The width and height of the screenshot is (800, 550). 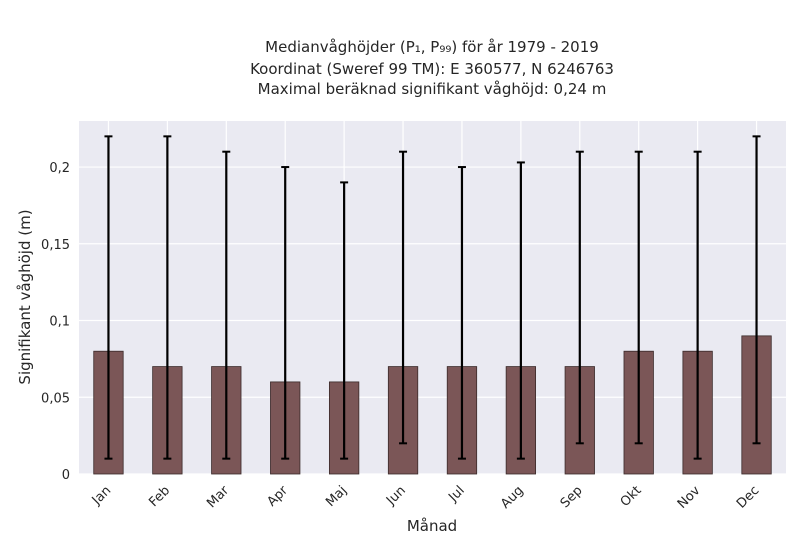 What do you see at coordinates (748, 497) in the screenshot?
I see `x-tick-label: Dec` at bounding box center [748, 497].